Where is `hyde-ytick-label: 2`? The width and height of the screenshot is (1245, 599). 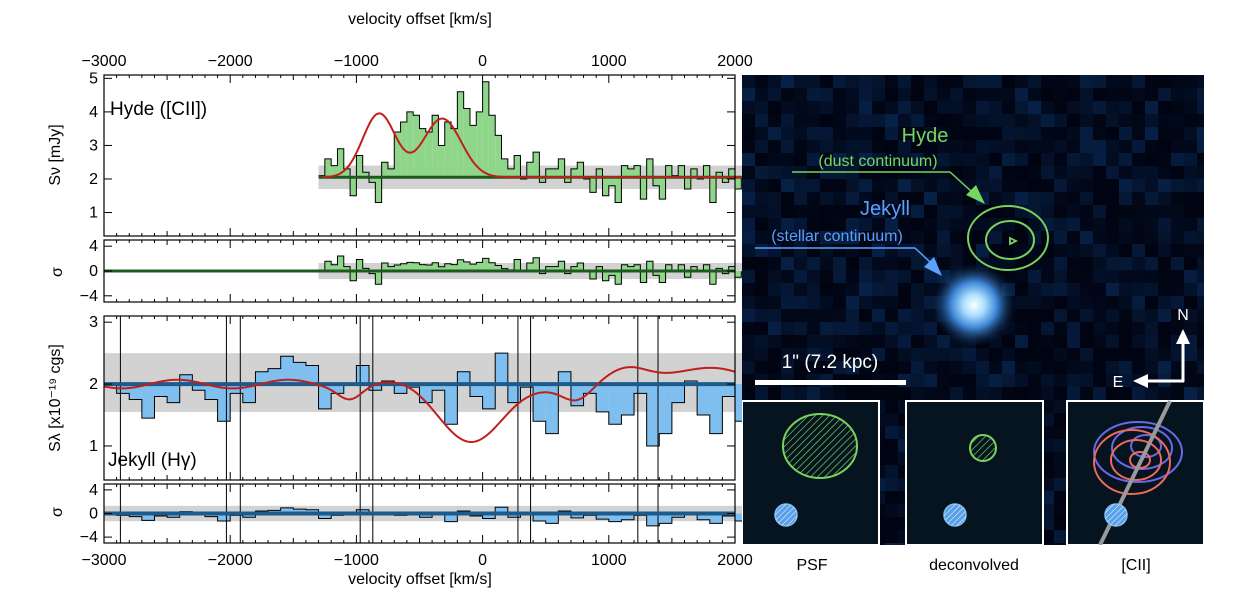
hyde-ytick-label: 2 is located at coordinates (93, 179).